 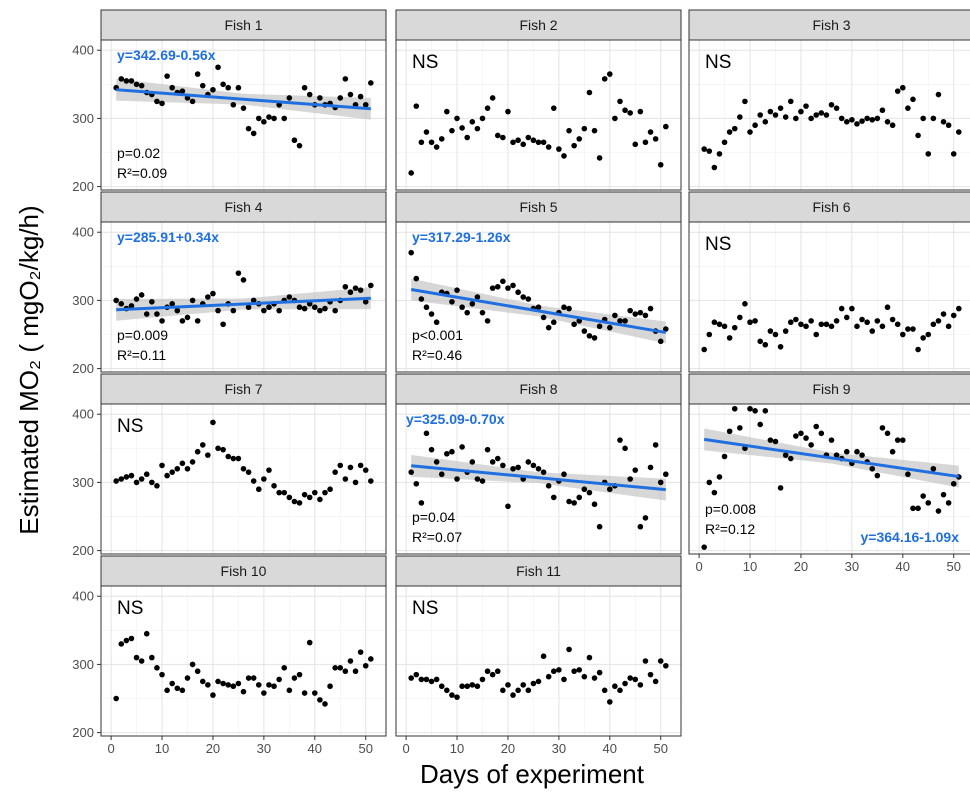 I want to click on ns-label: NS, so click(x=425, y=62).